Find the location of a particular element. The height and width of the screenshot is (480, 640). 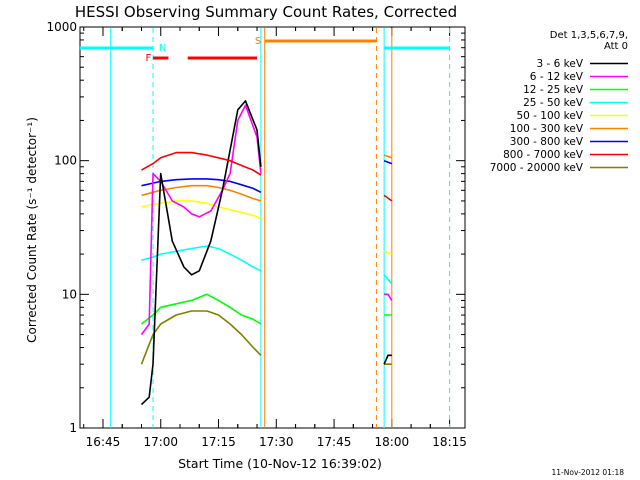

y-tick-label: 100 is located at coordinates (65, 161).